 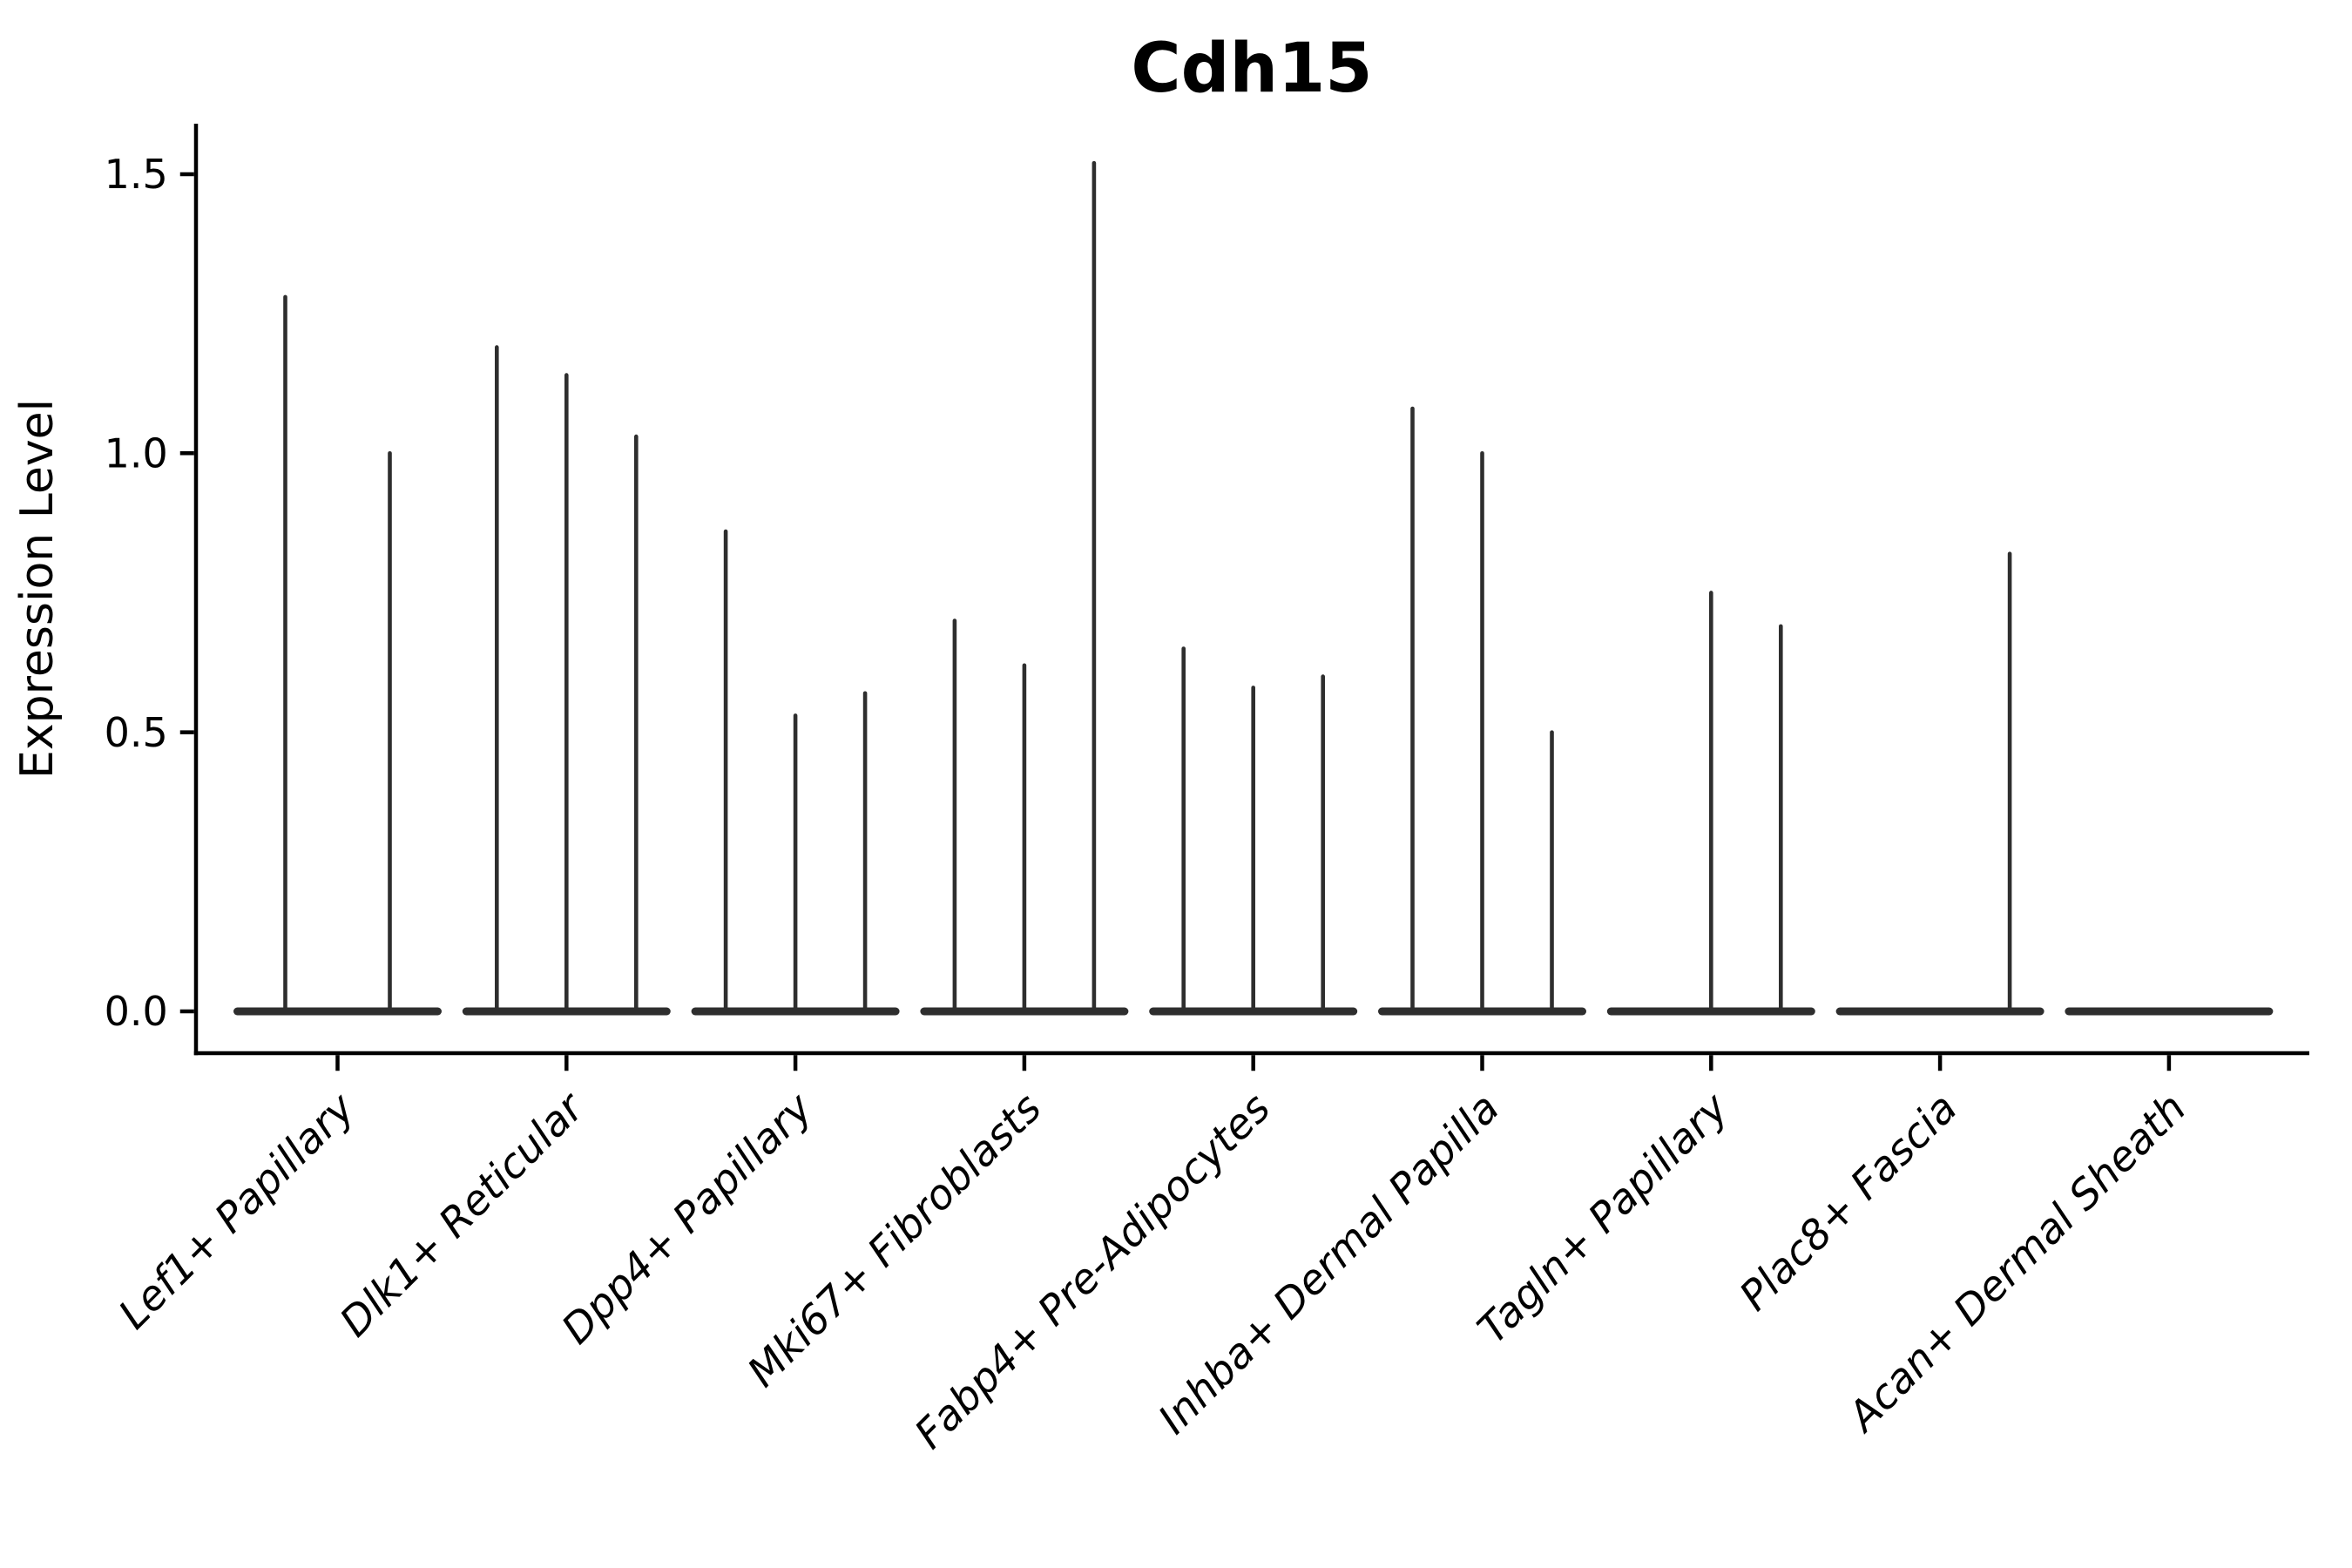 I want to click on y-tick-label: 1.5, so click(x=136, y=174).